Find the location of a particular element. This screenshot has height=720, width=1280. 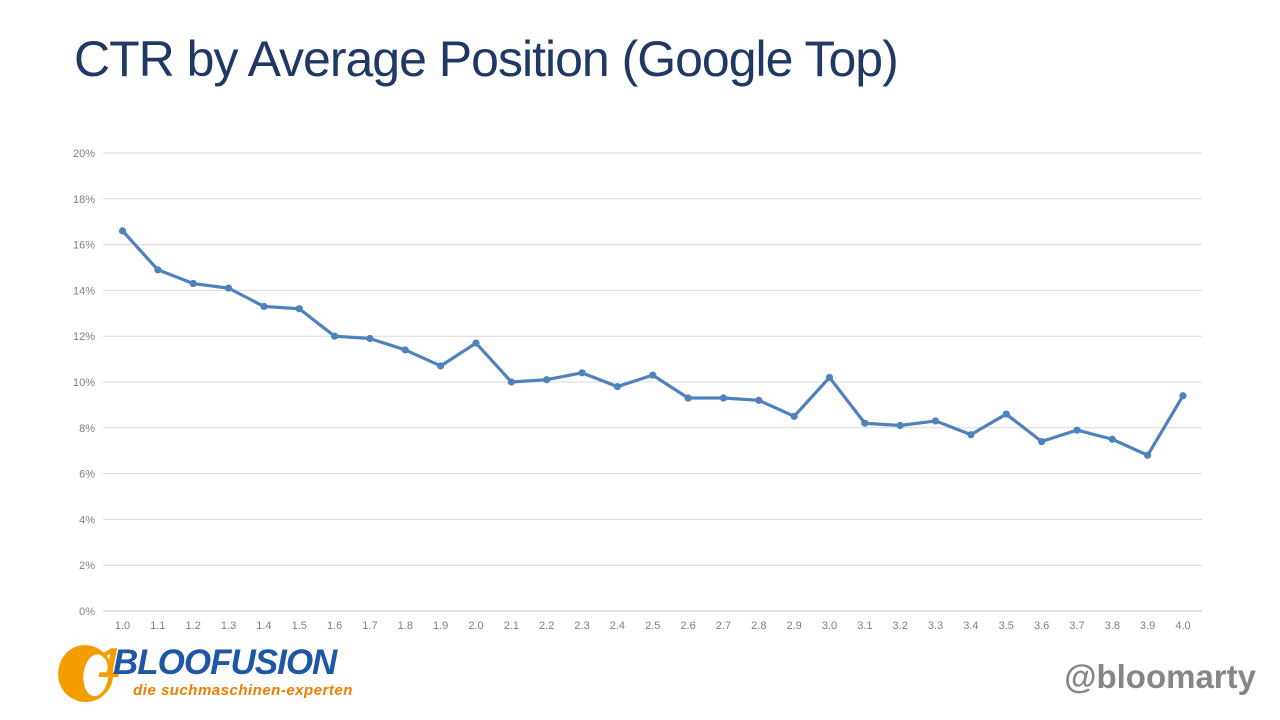

y-axis-tick-label: 0% is located at coordinates (87, 612).